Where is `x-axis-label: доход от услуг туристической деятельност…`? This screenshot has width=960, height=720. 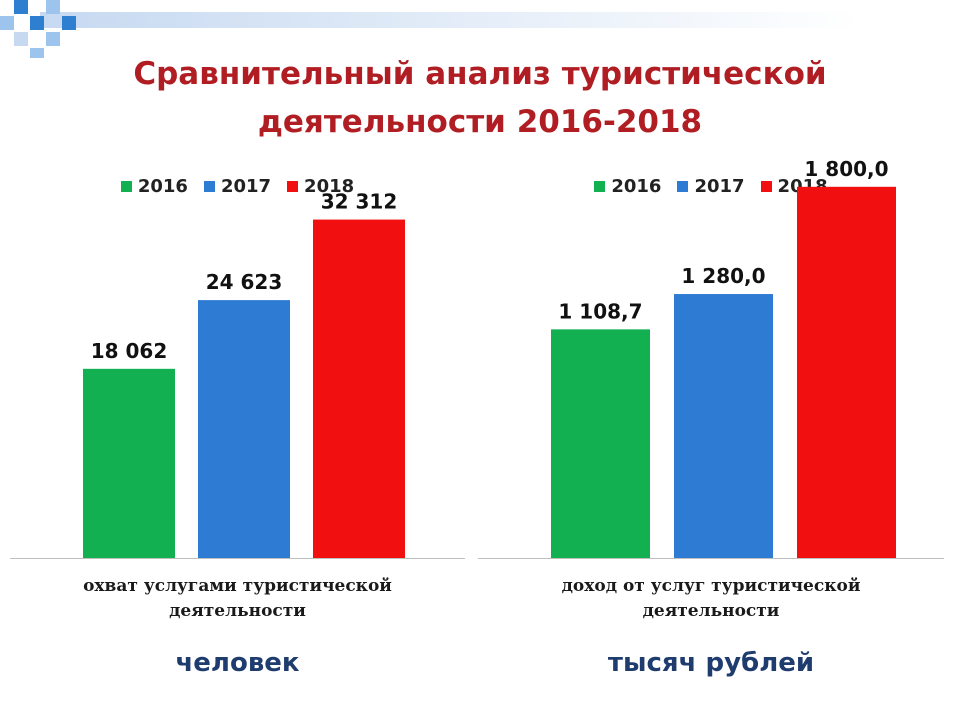
x-axis-label: доход от услуг туристической деятельност… is located at coordinates (711, 599).